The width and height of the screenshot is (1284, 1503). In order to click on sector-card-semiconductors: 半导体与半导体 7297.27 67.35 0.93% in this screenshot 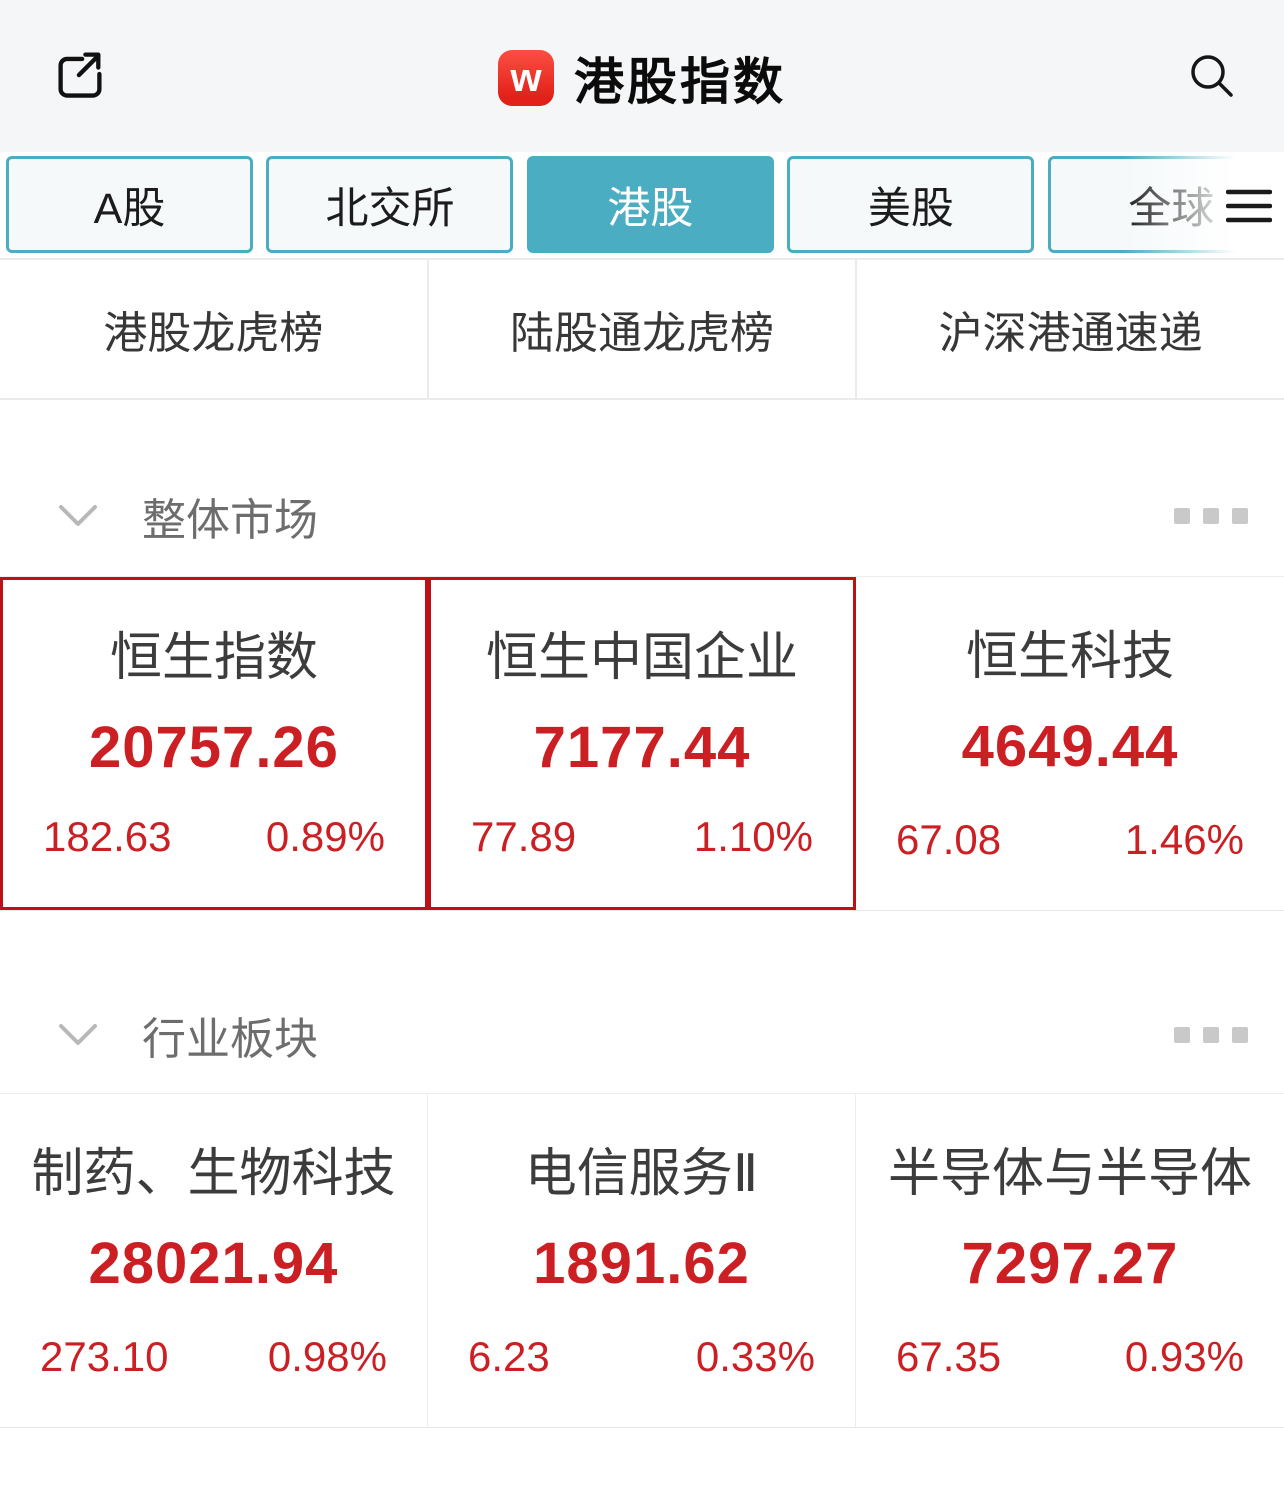, I will do `click(1070, 1260)`.